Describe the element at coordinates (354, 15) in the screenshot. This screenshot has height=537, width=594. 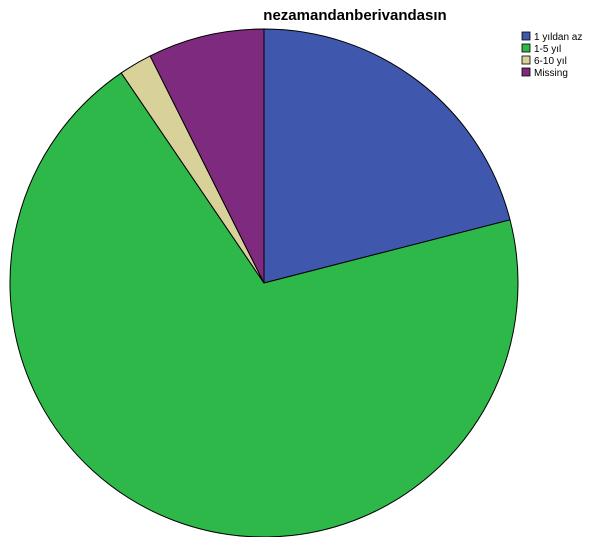
I see `chart-title: nezamandanberivandasın` at that location.